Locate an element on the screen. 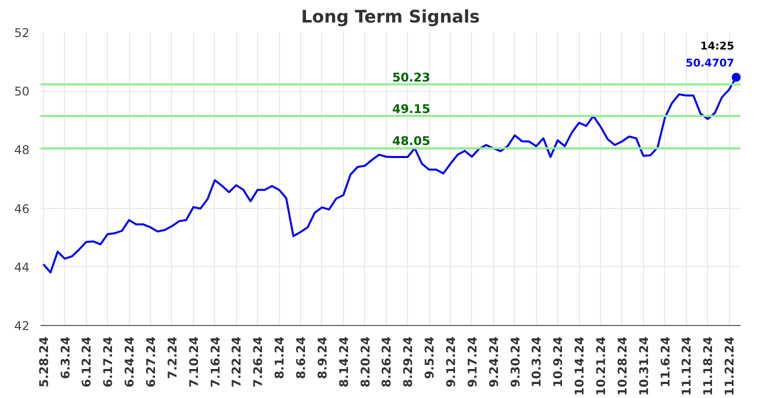 This screenshot has height=398, width=784. x-tick-label: 10.28.24 is located at coordinates (622, 366).